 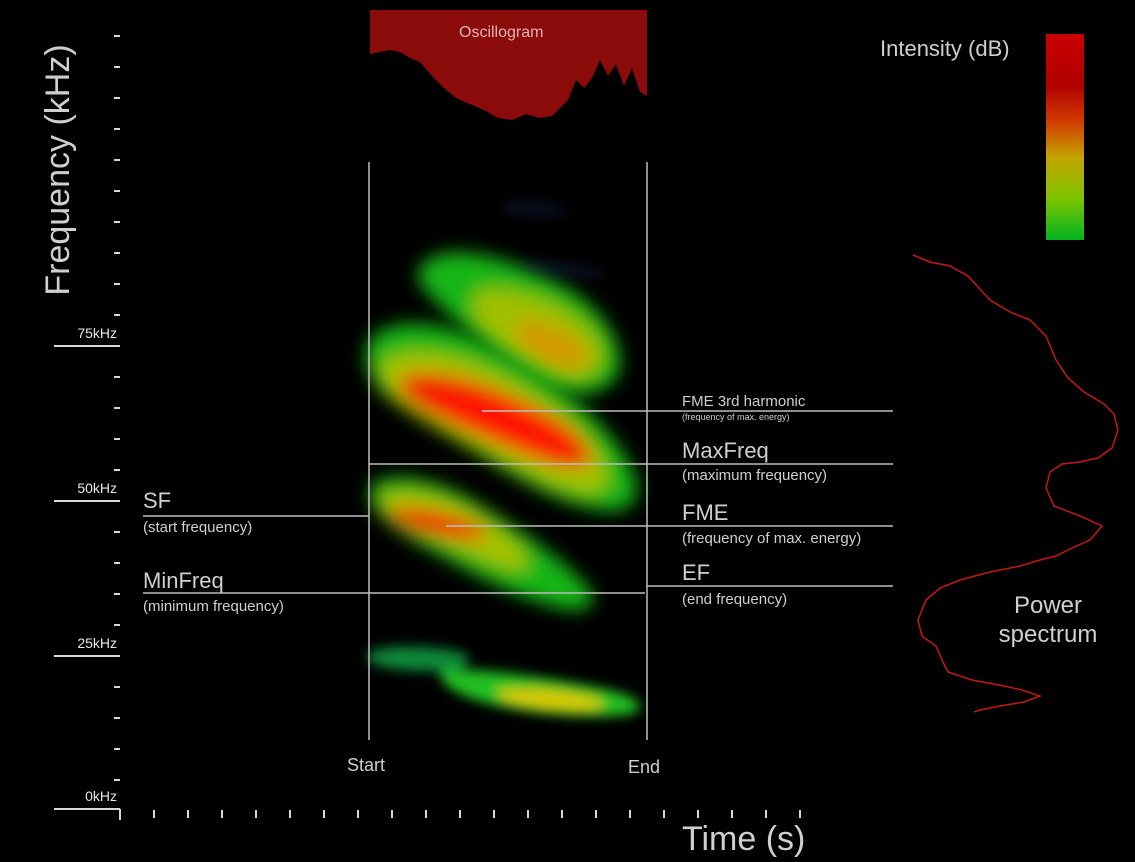 I want to click on y-axis-title: Frequency (kHz), so click(x=58, y=170).